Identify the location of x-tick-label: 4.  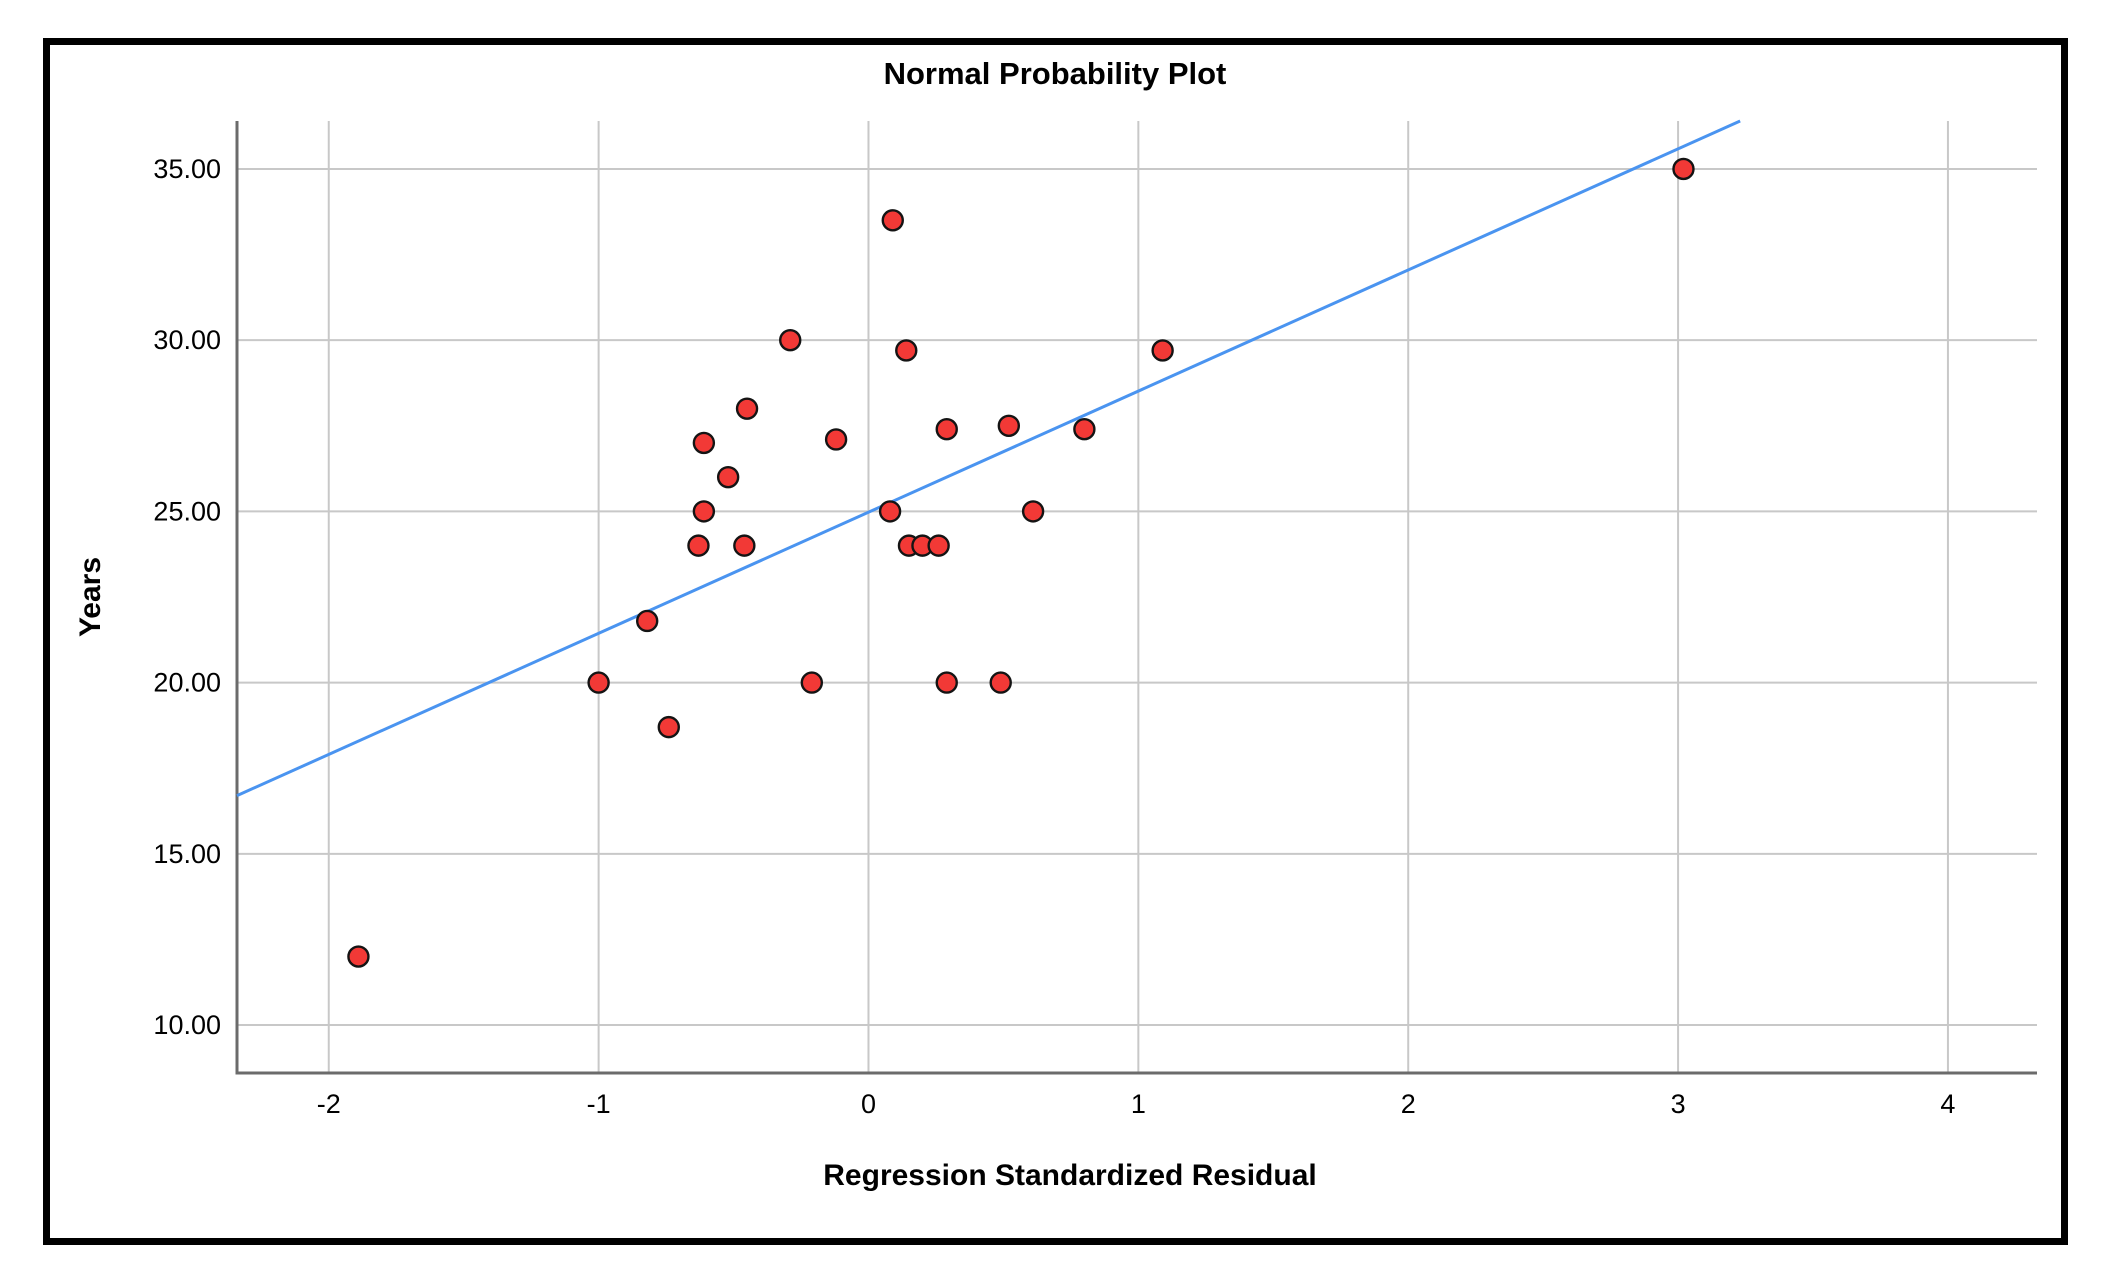
(1947, 1104).